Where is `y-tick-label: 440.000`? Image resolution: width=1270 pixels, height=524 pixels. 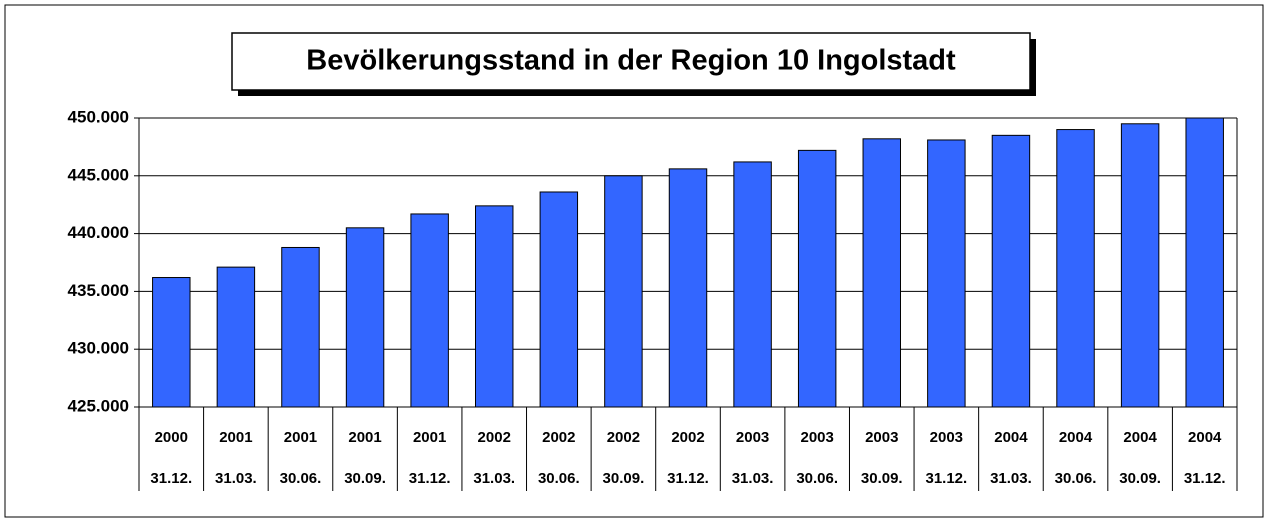 y-tick-label: 440.000 is located at coordinates (98, 232).